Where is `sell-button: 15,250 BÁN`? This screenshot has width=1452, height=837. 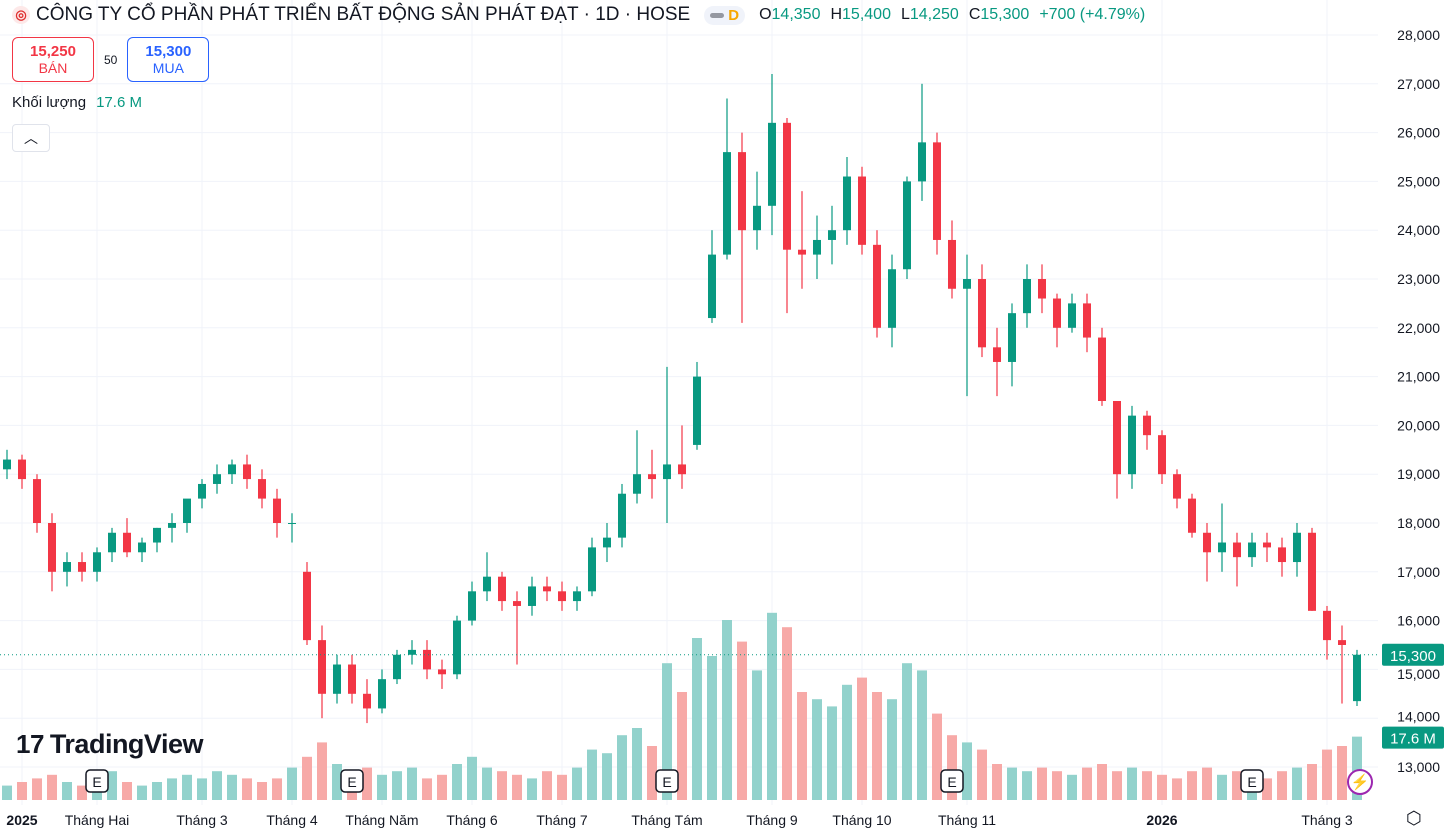
sell-button: 15,250 BÁN is located at coordinates (53, 59).